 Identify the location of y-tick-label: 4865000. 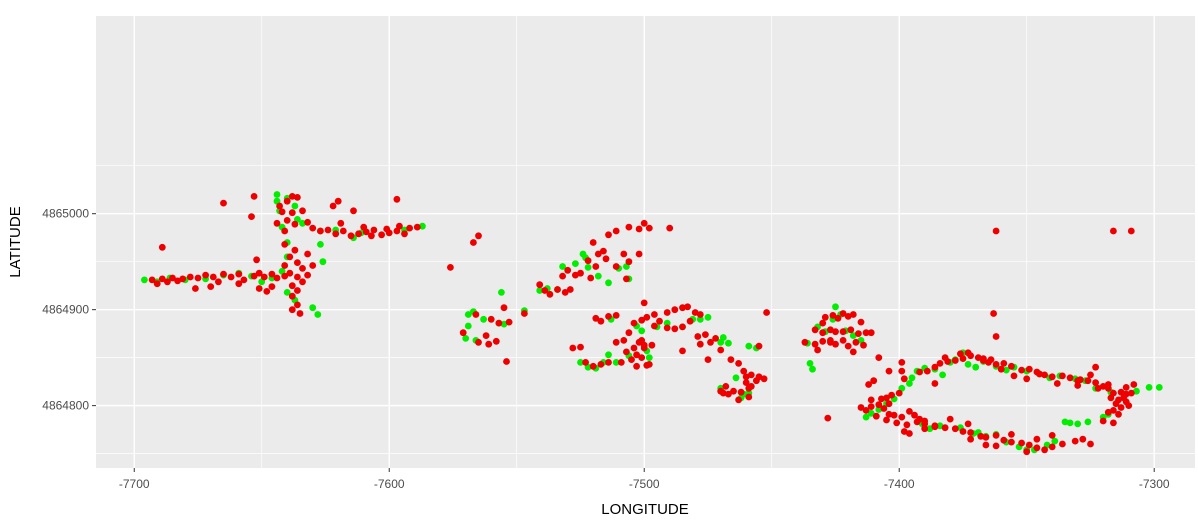
(65, 214).